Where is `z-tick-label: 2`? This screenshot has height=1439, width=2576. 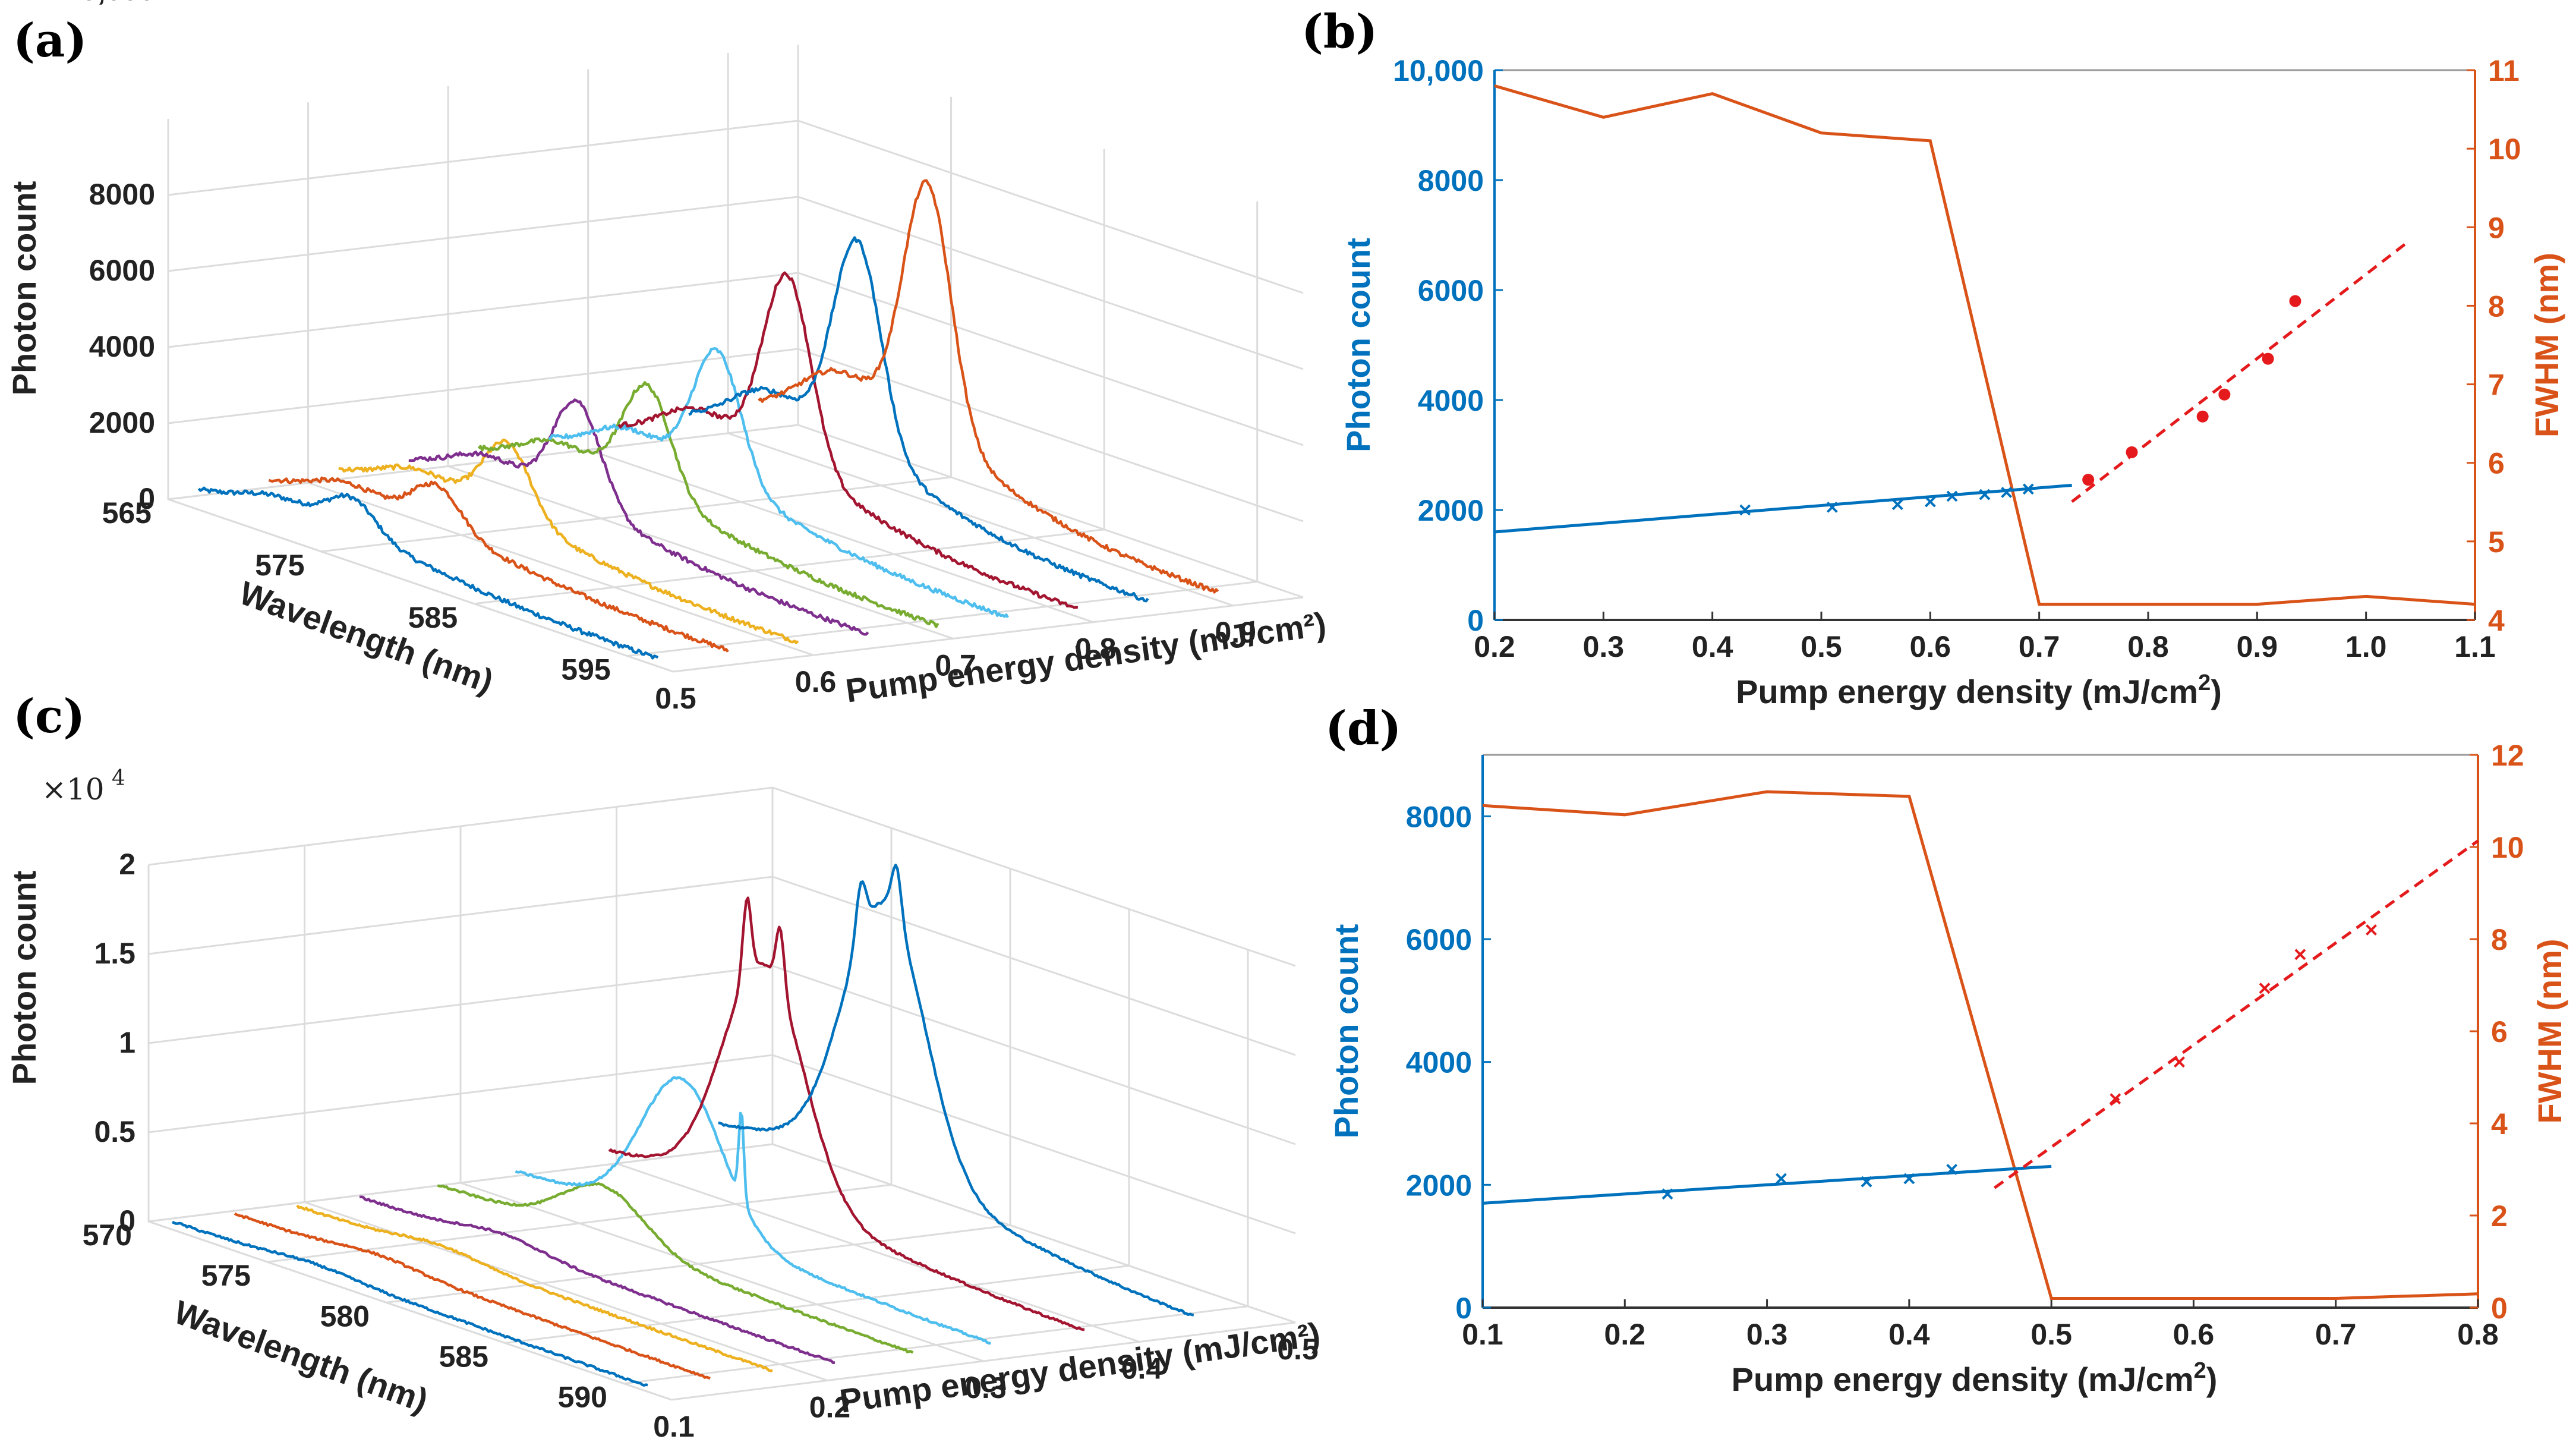
z-tick-label: 2 is located at coordinates (127, 865).